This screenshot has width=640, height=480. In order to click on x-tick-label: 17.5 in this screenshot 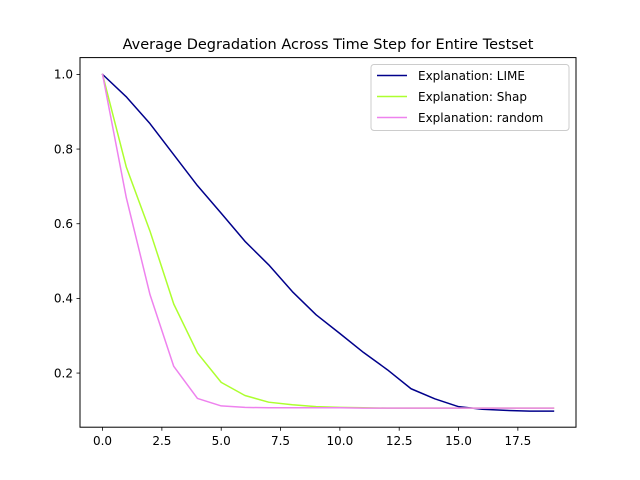, I will do `click(517, 441)`.